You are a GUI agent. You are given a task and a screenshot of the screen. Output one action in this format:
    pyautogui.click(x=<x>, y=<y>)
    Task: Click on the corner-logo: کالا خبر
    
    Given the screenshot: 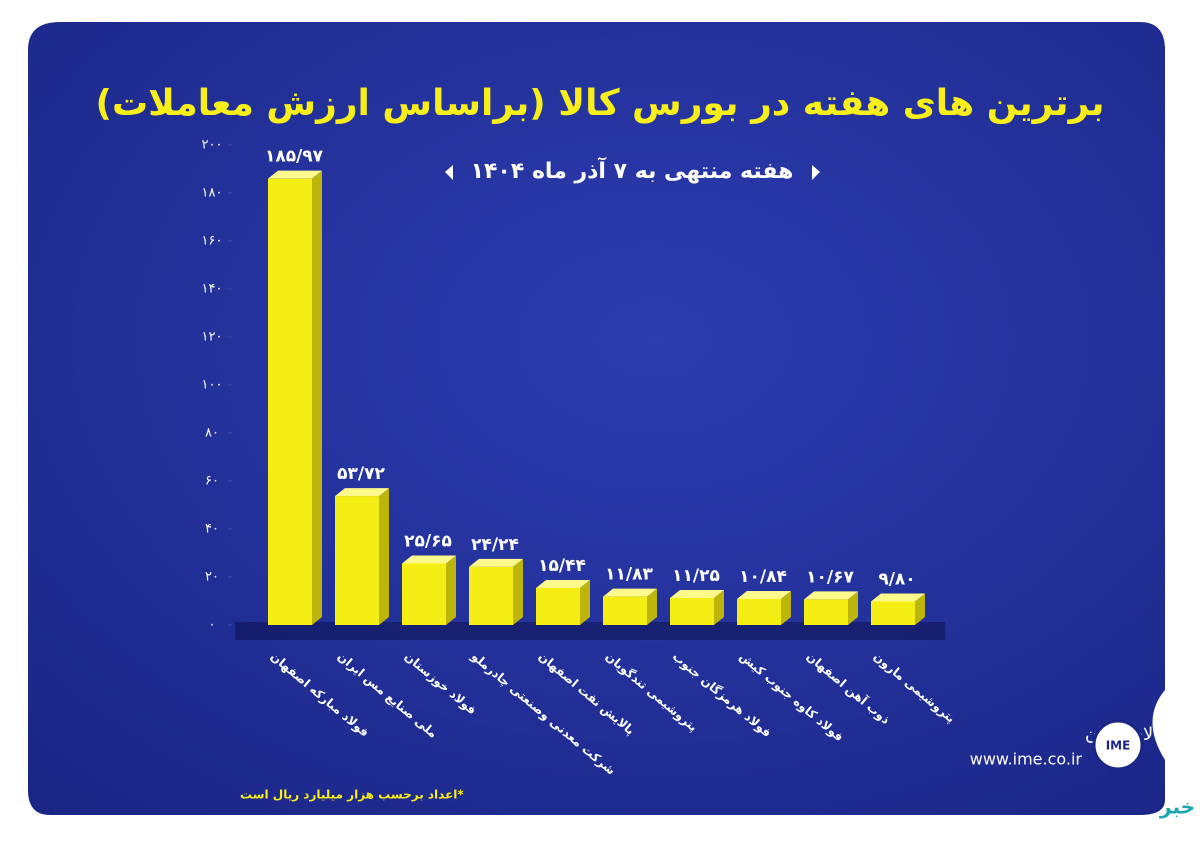 What is the action you would take?
    pyautogui.click(x=1179, y=807)
    